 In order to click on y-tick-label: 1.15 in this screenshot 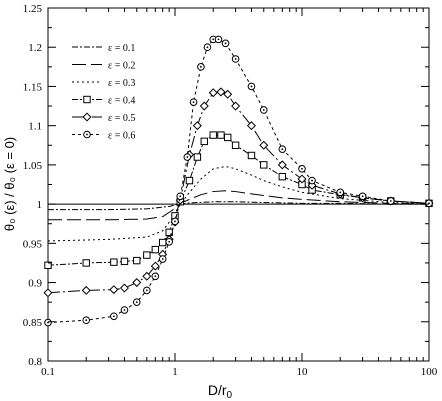, I will do `click(33, 87)`.